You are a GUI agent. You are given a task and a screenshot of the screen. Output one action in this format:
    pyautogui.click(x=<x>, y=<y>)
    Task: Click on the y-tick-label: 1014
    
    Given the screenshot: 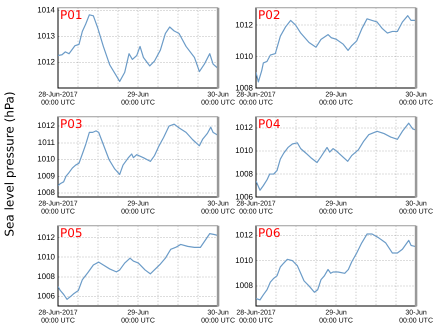 What is the action you would take?
    pyautogui.click(x=46, y=10)
    